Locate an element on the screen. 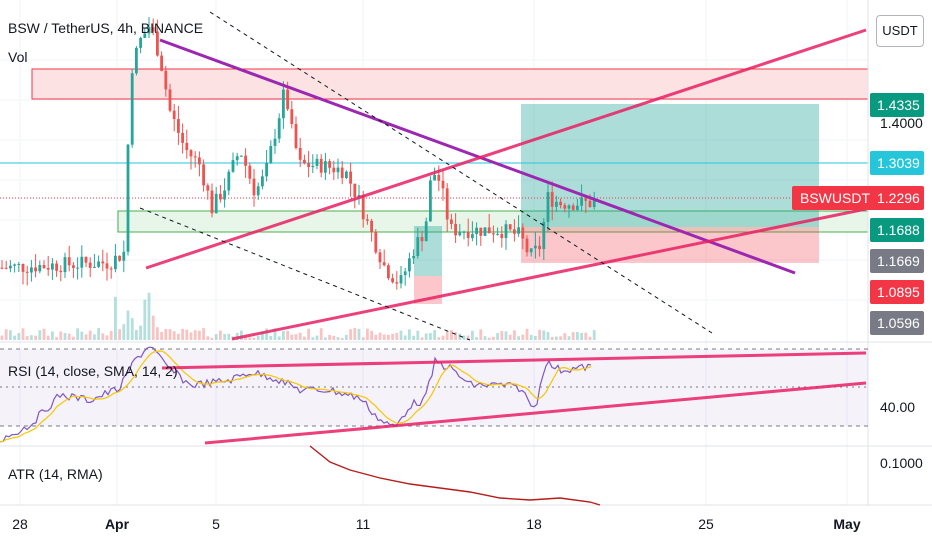 The image size is (932, 550). rsi-lower-trendline is located at coordinates (535, 413).